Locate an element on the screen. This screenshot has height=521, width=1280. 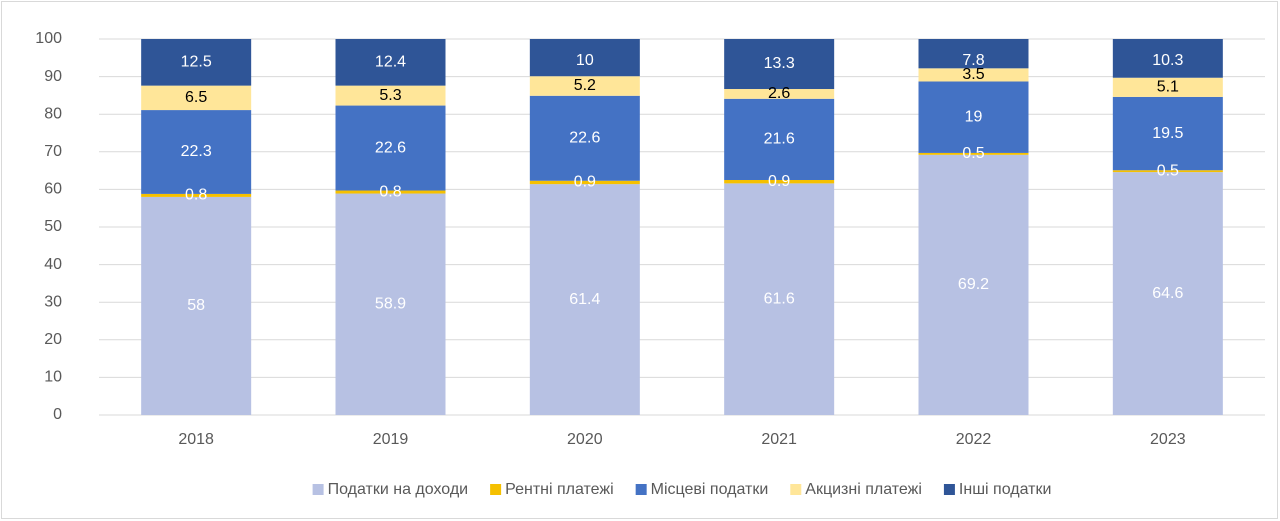
data-label: 69.2 is located at coordinates (973, 284).